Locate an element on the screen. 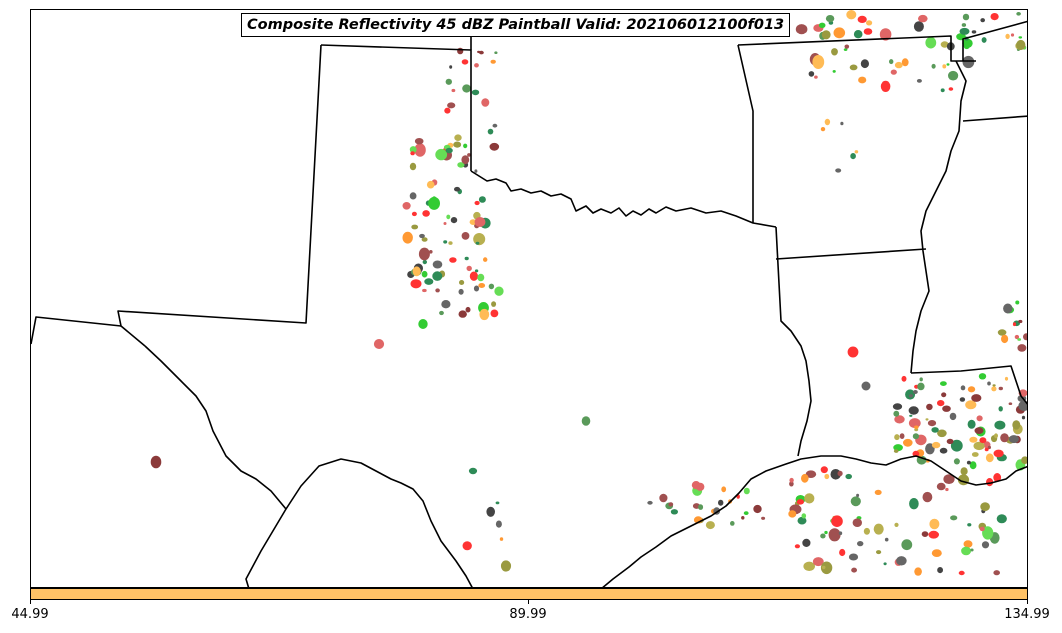 Image resolution: width=1062 pixels, height=633 pixels. colorbar-tick-label-mid: 89.99 is located at coordinates (528, 614).